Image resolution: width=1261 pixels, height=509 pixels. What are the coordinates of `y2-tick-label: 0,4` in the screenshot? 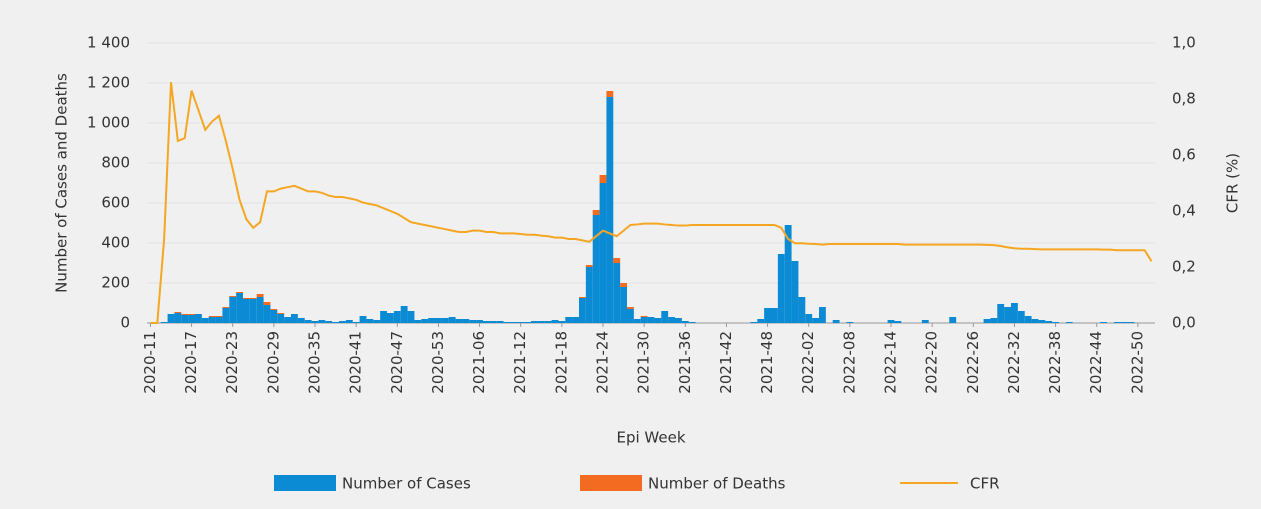 It's located at (1184, 211).